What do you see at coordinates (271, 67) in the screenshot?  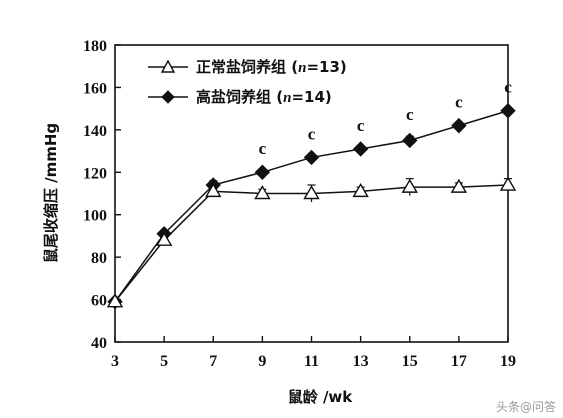 I see `legend-label-normal-salt: 正常盐饲养组 (n=13)` at bounding box center [271, 67].